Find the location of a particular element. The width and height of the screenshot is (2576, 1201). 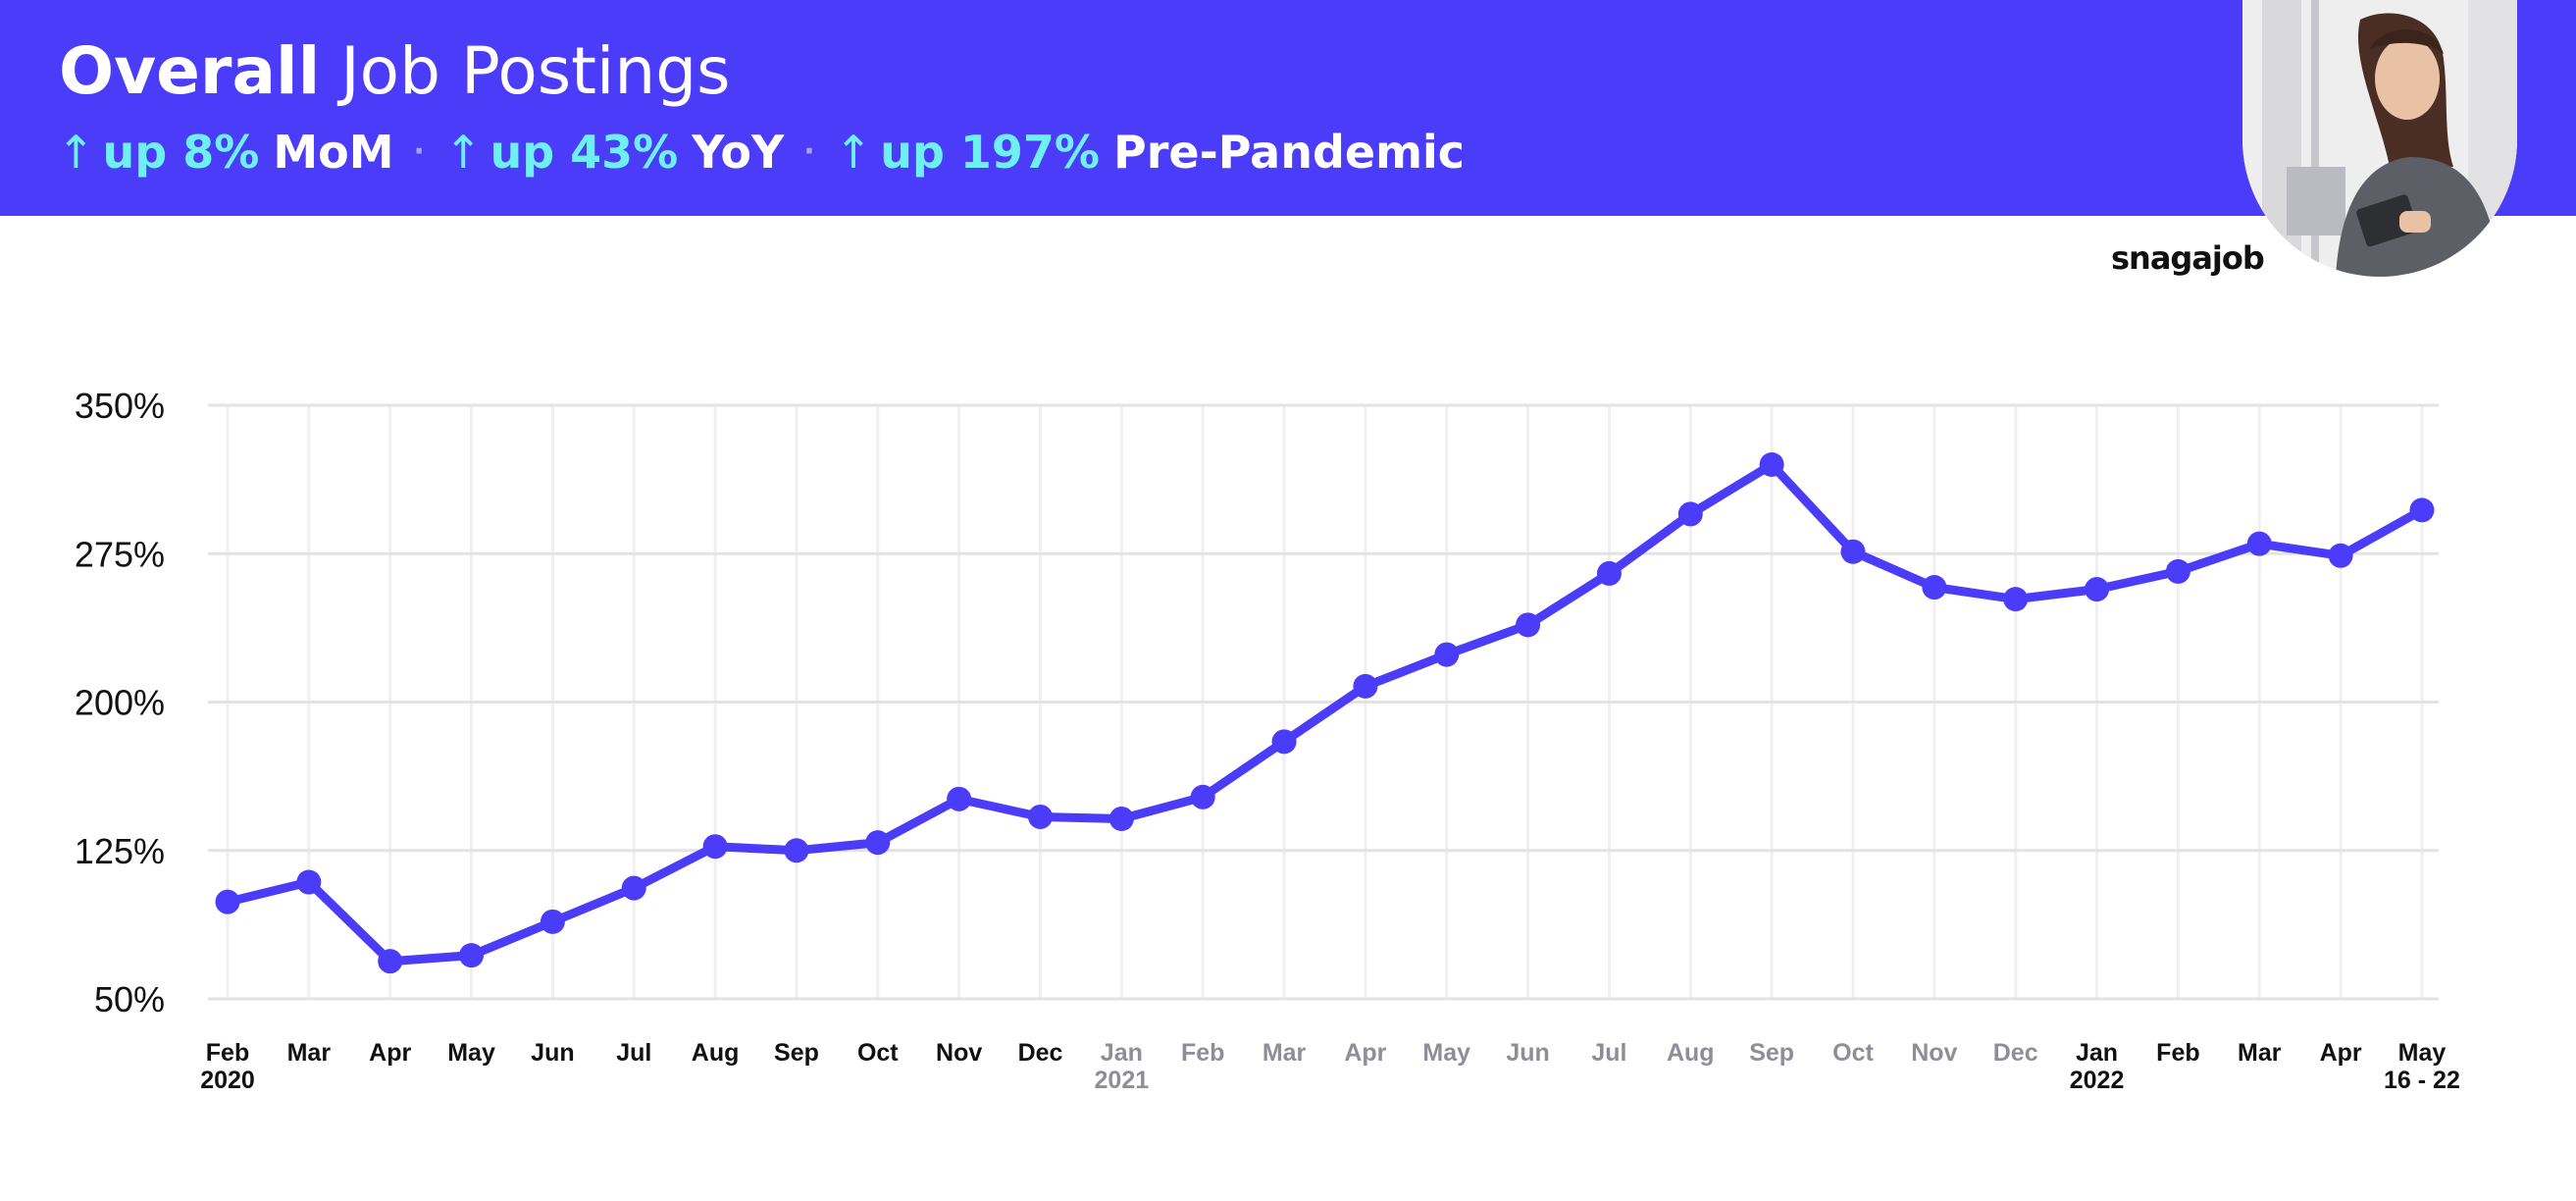

stat-yoy-label: YoY is located at coordinates (738, 152).